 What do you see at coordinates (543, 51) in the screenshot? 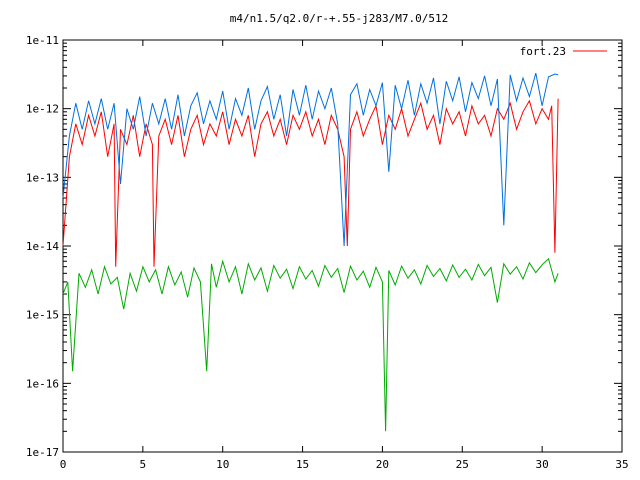
I see `legend-label: fort.23` at bounding box center [543, 51].